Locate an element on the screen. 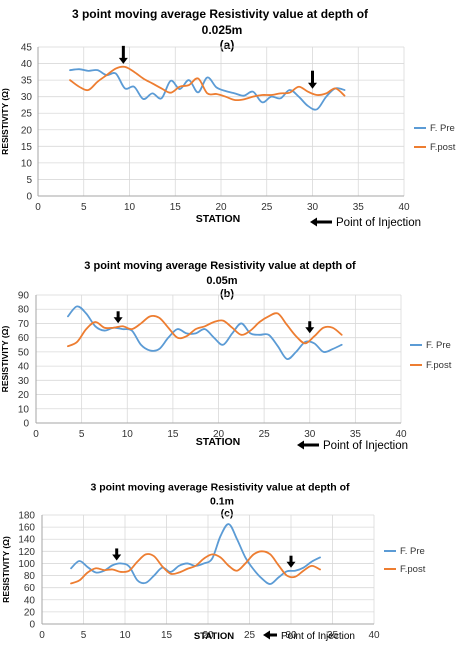 The image size is (474, 647). chart-title-line2: 0.05m is located at coordinates (221, 281).